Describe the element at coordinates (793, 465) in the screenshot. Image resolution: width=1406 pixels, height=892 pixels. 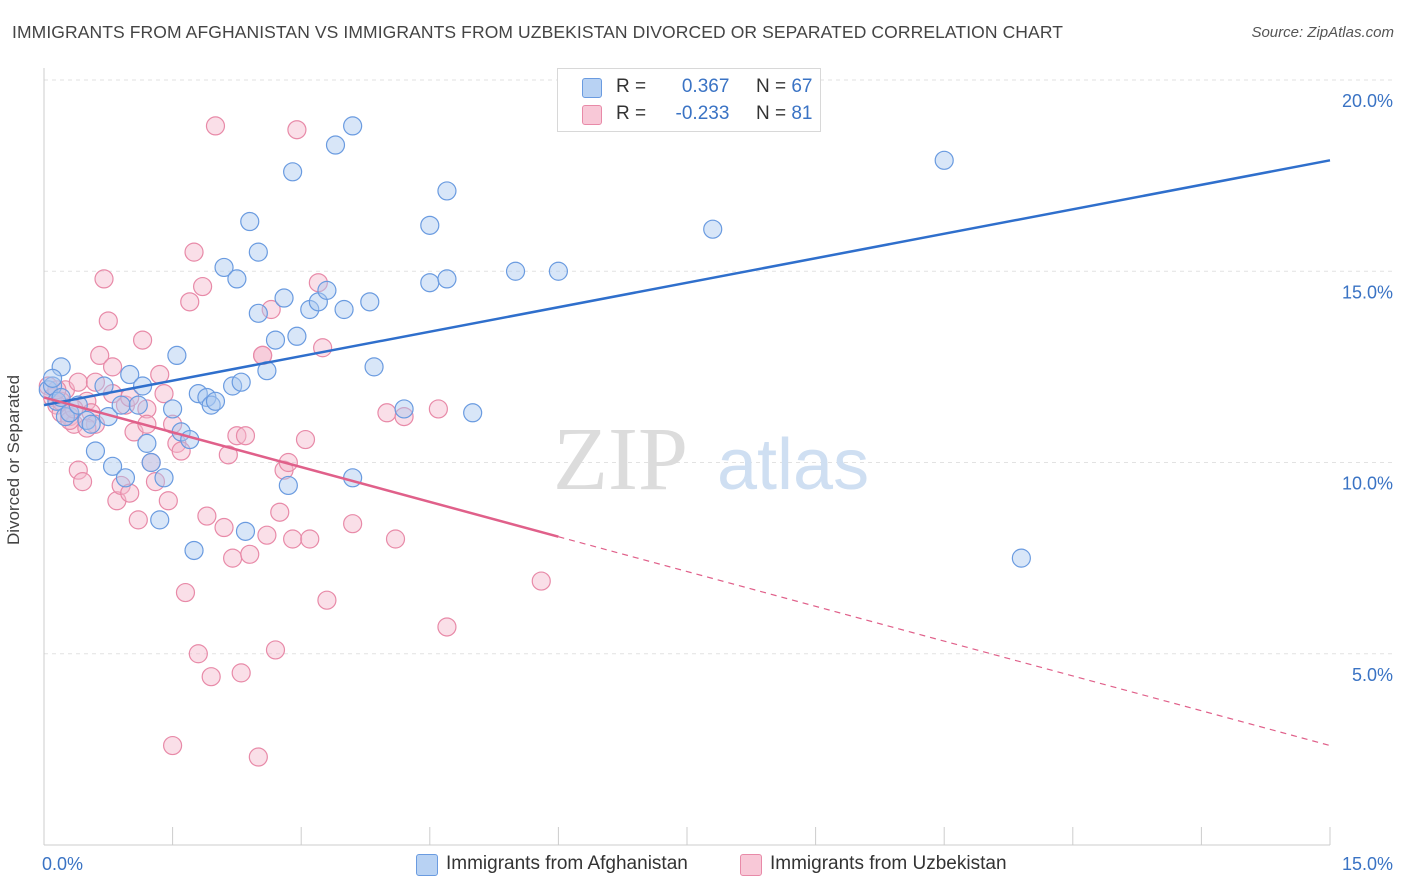
I see `watermark-atlas: atlas` at that location.